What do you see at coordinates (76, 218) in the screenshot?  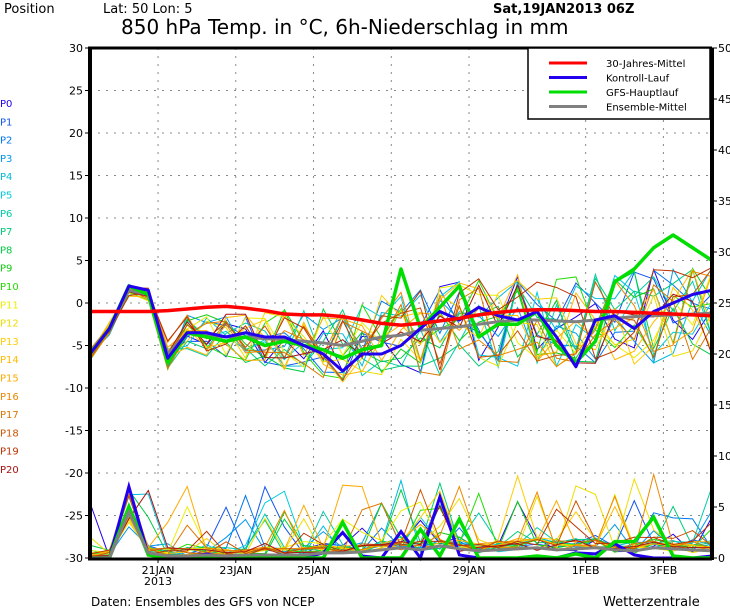 I see `y-left-tick-label: 10` at bounding box center [76, 218].